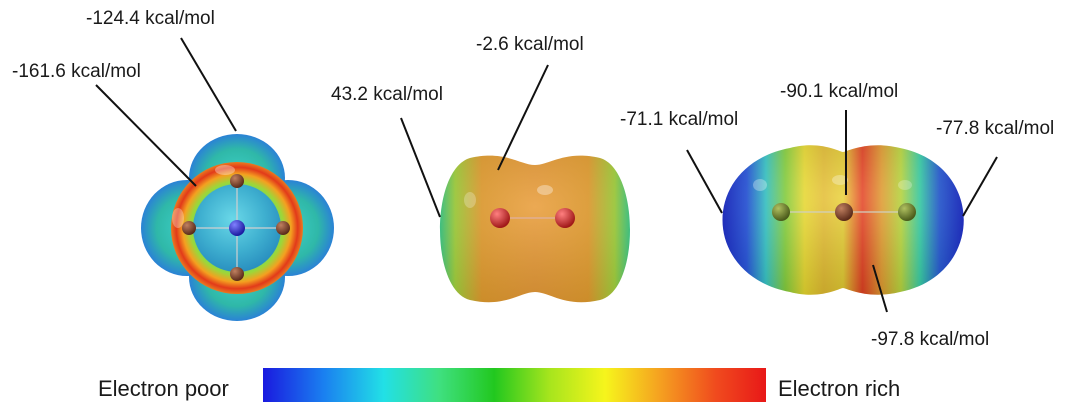 This screenshot has height=403, width=1085. What do you see at coordinates (535, 229) in the screenshot?
I see `molecule-2-esp-surface` at bounding box center [535, 229].